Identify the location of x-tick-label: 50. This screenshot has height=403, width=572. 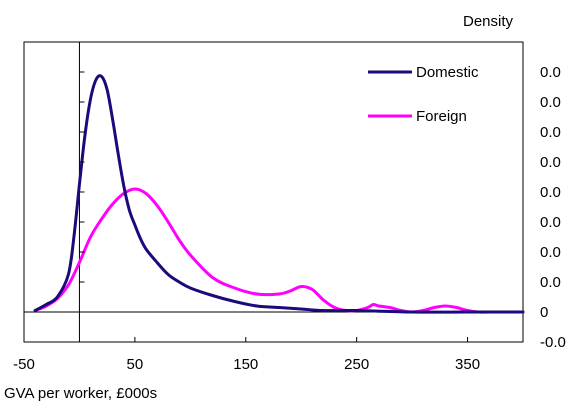
(135, 364).